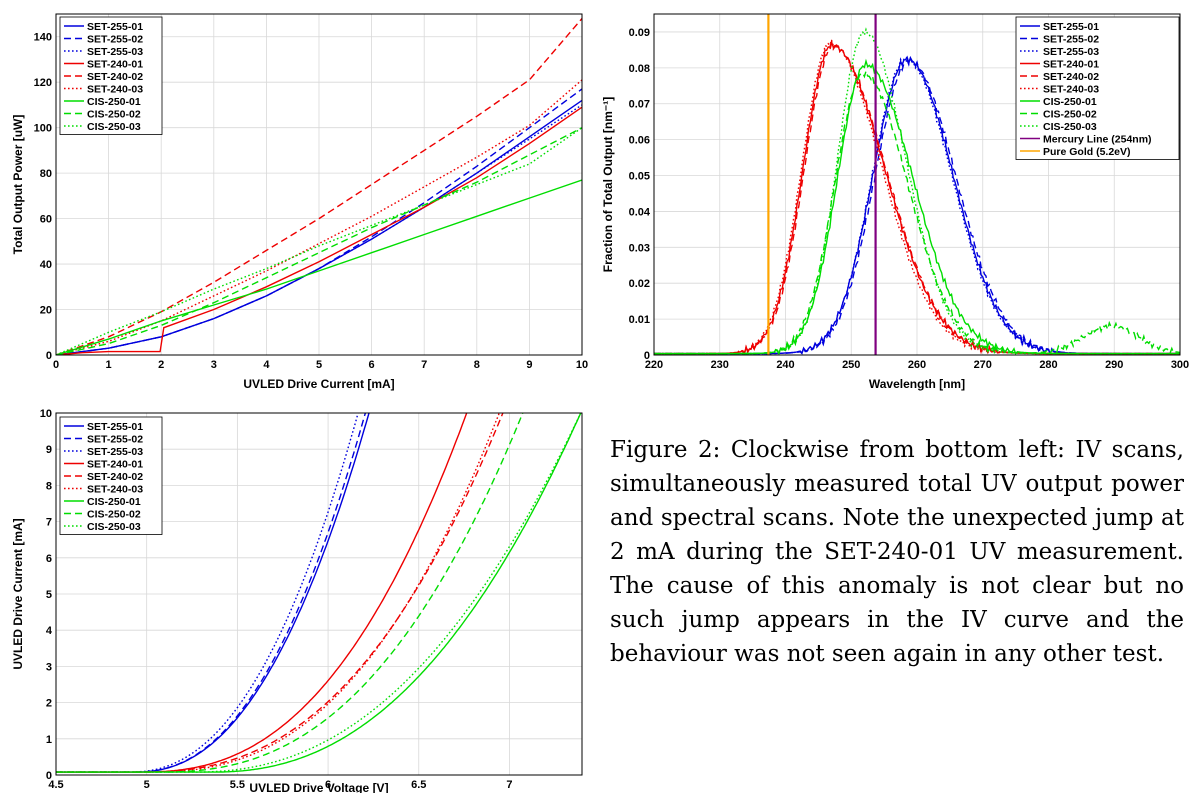  Describe the element at coordinates (418, 785) in the screenshot. I see `x-tick-label: 6.5` at that location.